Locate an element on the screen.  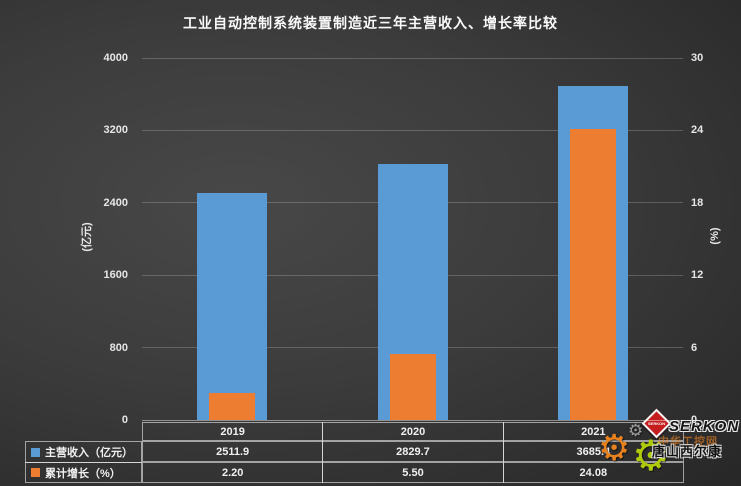
right-axis-tick-label: 18 is located at coordinates (697, 202).